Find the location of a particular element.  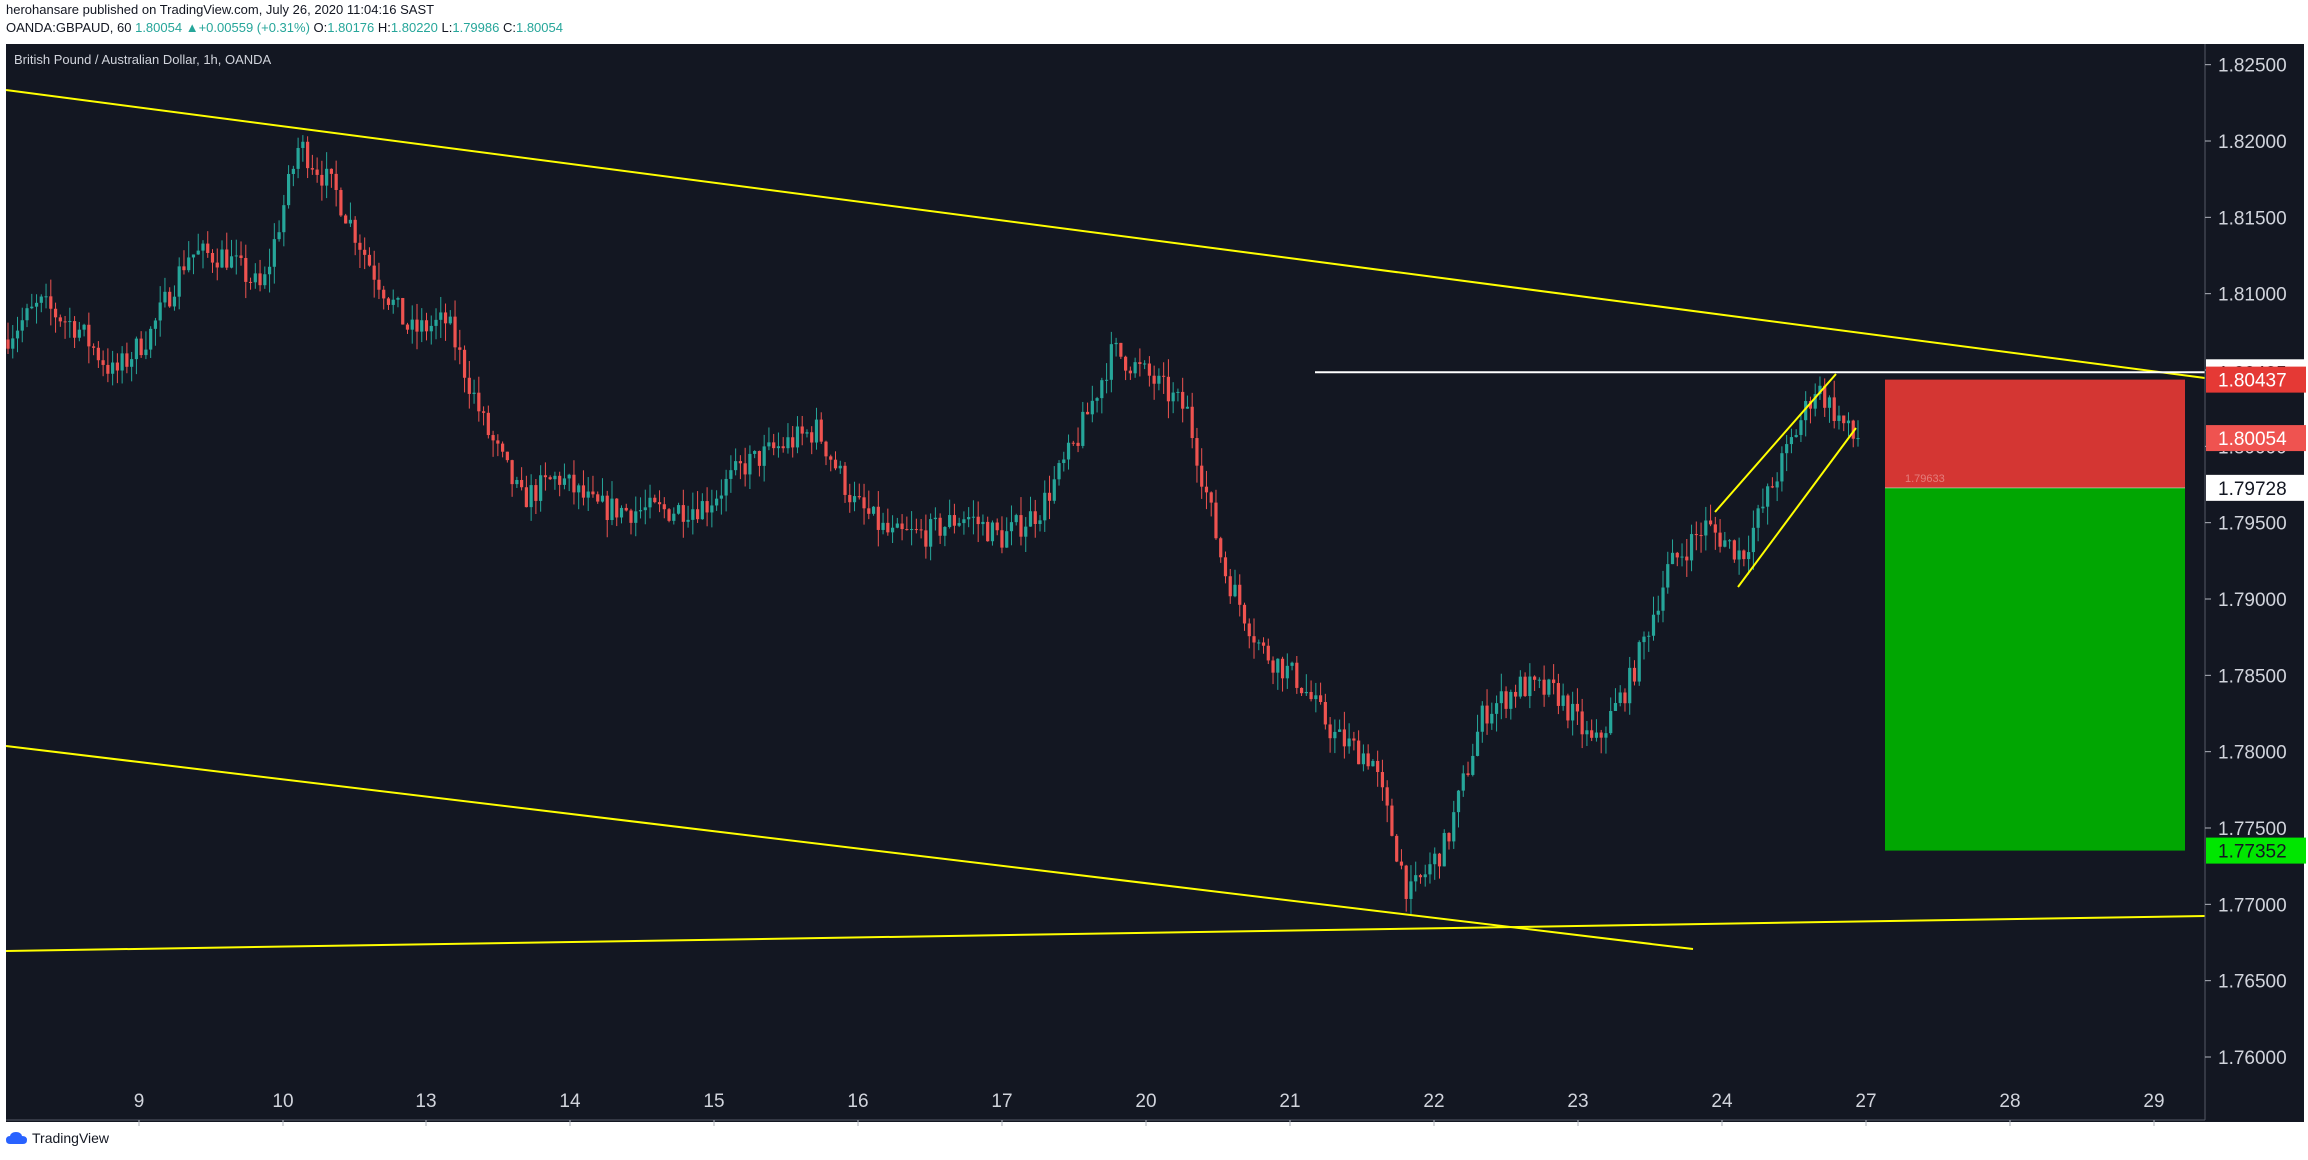

price-tick-label: 1.78500 is located at coordinates (2252, 676).